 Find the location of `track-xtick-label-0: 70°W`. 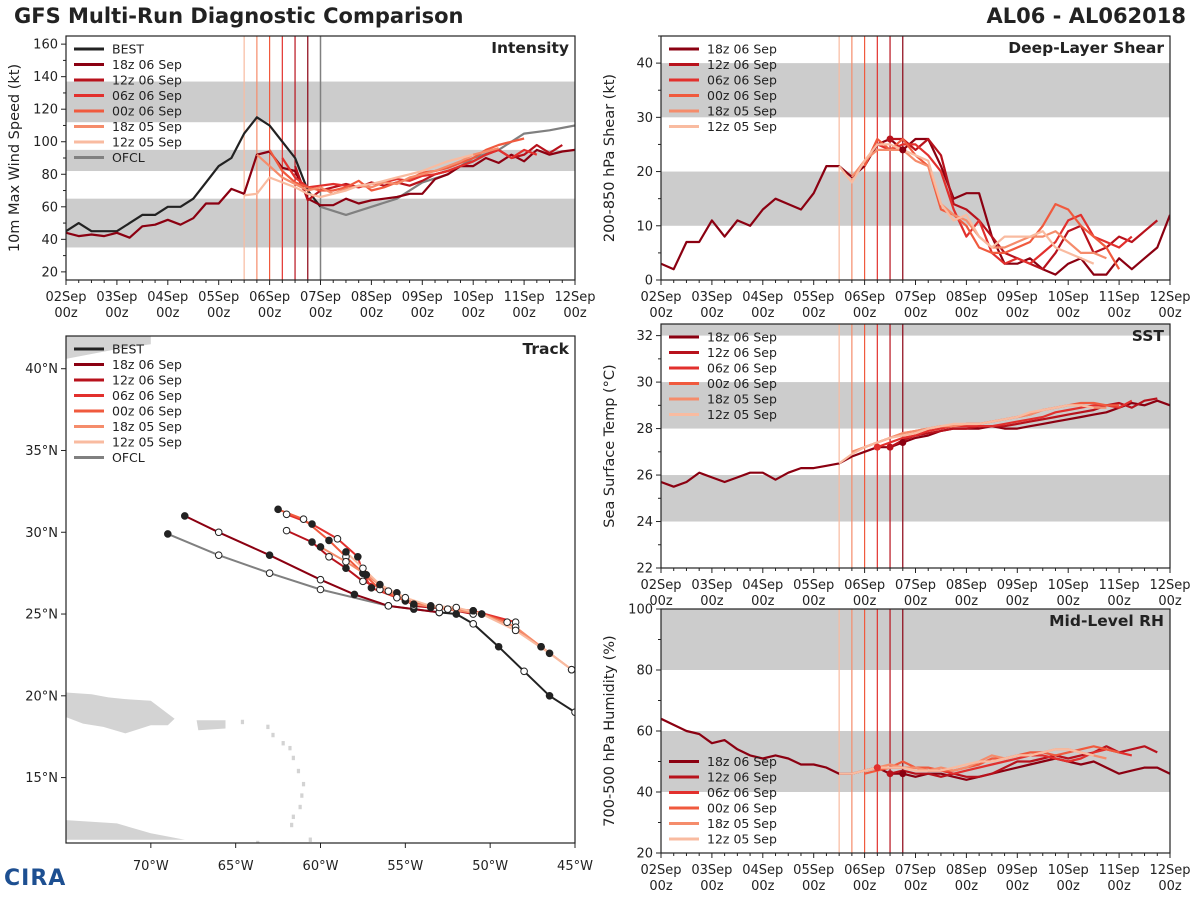

track-xtick-label-0: 70°W is located at coordinates (151, 866).